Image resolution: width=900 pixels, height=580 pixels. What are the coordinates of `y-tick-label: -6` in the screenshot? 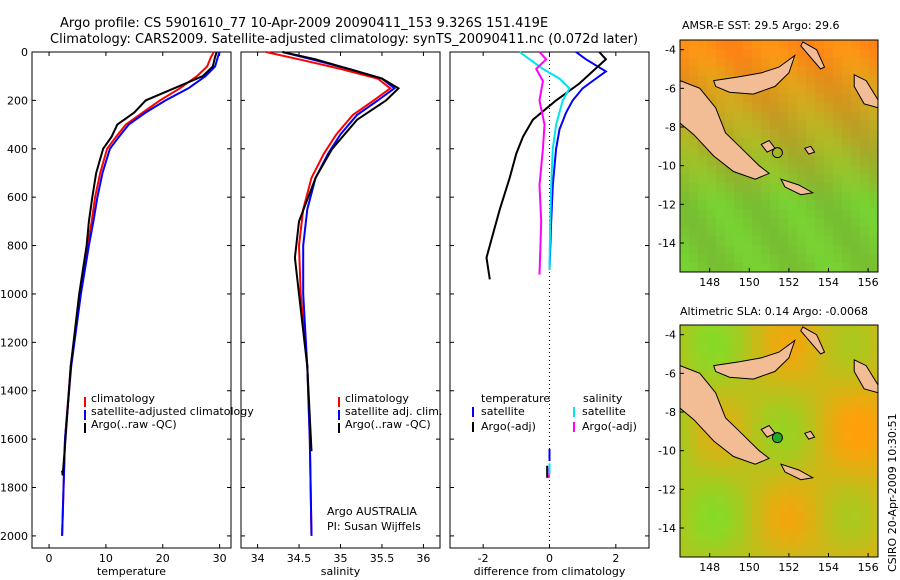 It's located at (670, 373).